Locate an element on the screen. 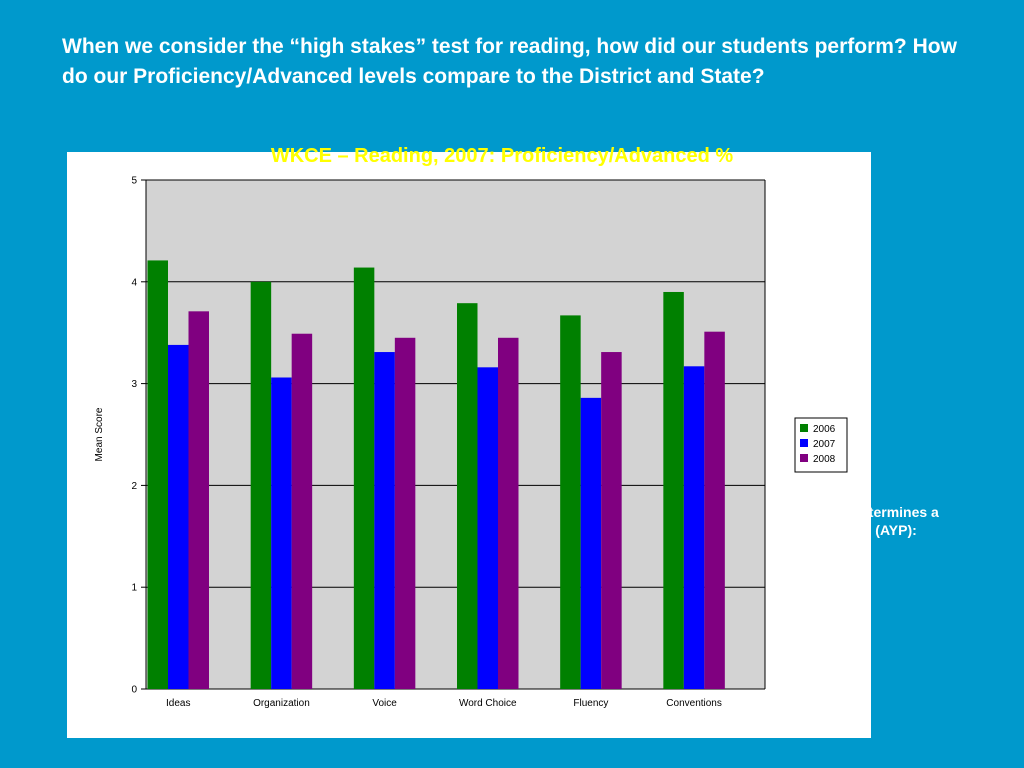 The width and height of the screenshot is (1024, 768). grade-3-number: 3 is located at coordinates (774, 627).